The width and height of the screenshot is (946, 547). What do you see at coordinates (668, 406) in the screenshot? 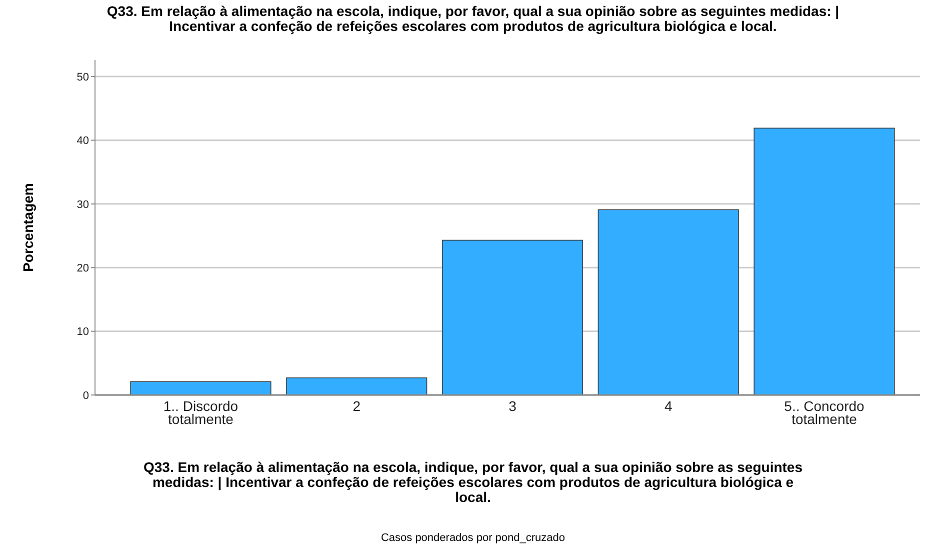
I see `x-tick-label: 4` at bounding box center [668, 406].